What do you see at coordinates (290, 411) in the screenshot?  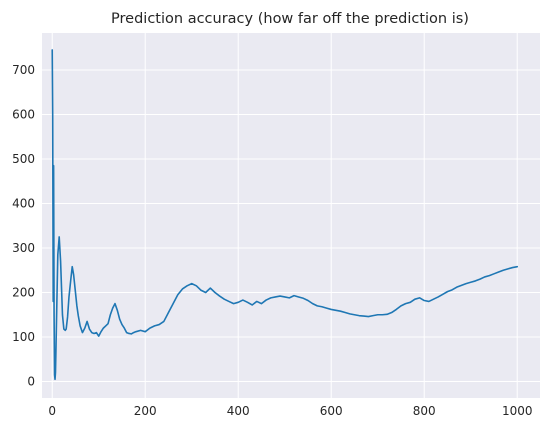 I see `x-axis-ticks: 0 200 400 600 800 1000` at bounding box center [290, 411].